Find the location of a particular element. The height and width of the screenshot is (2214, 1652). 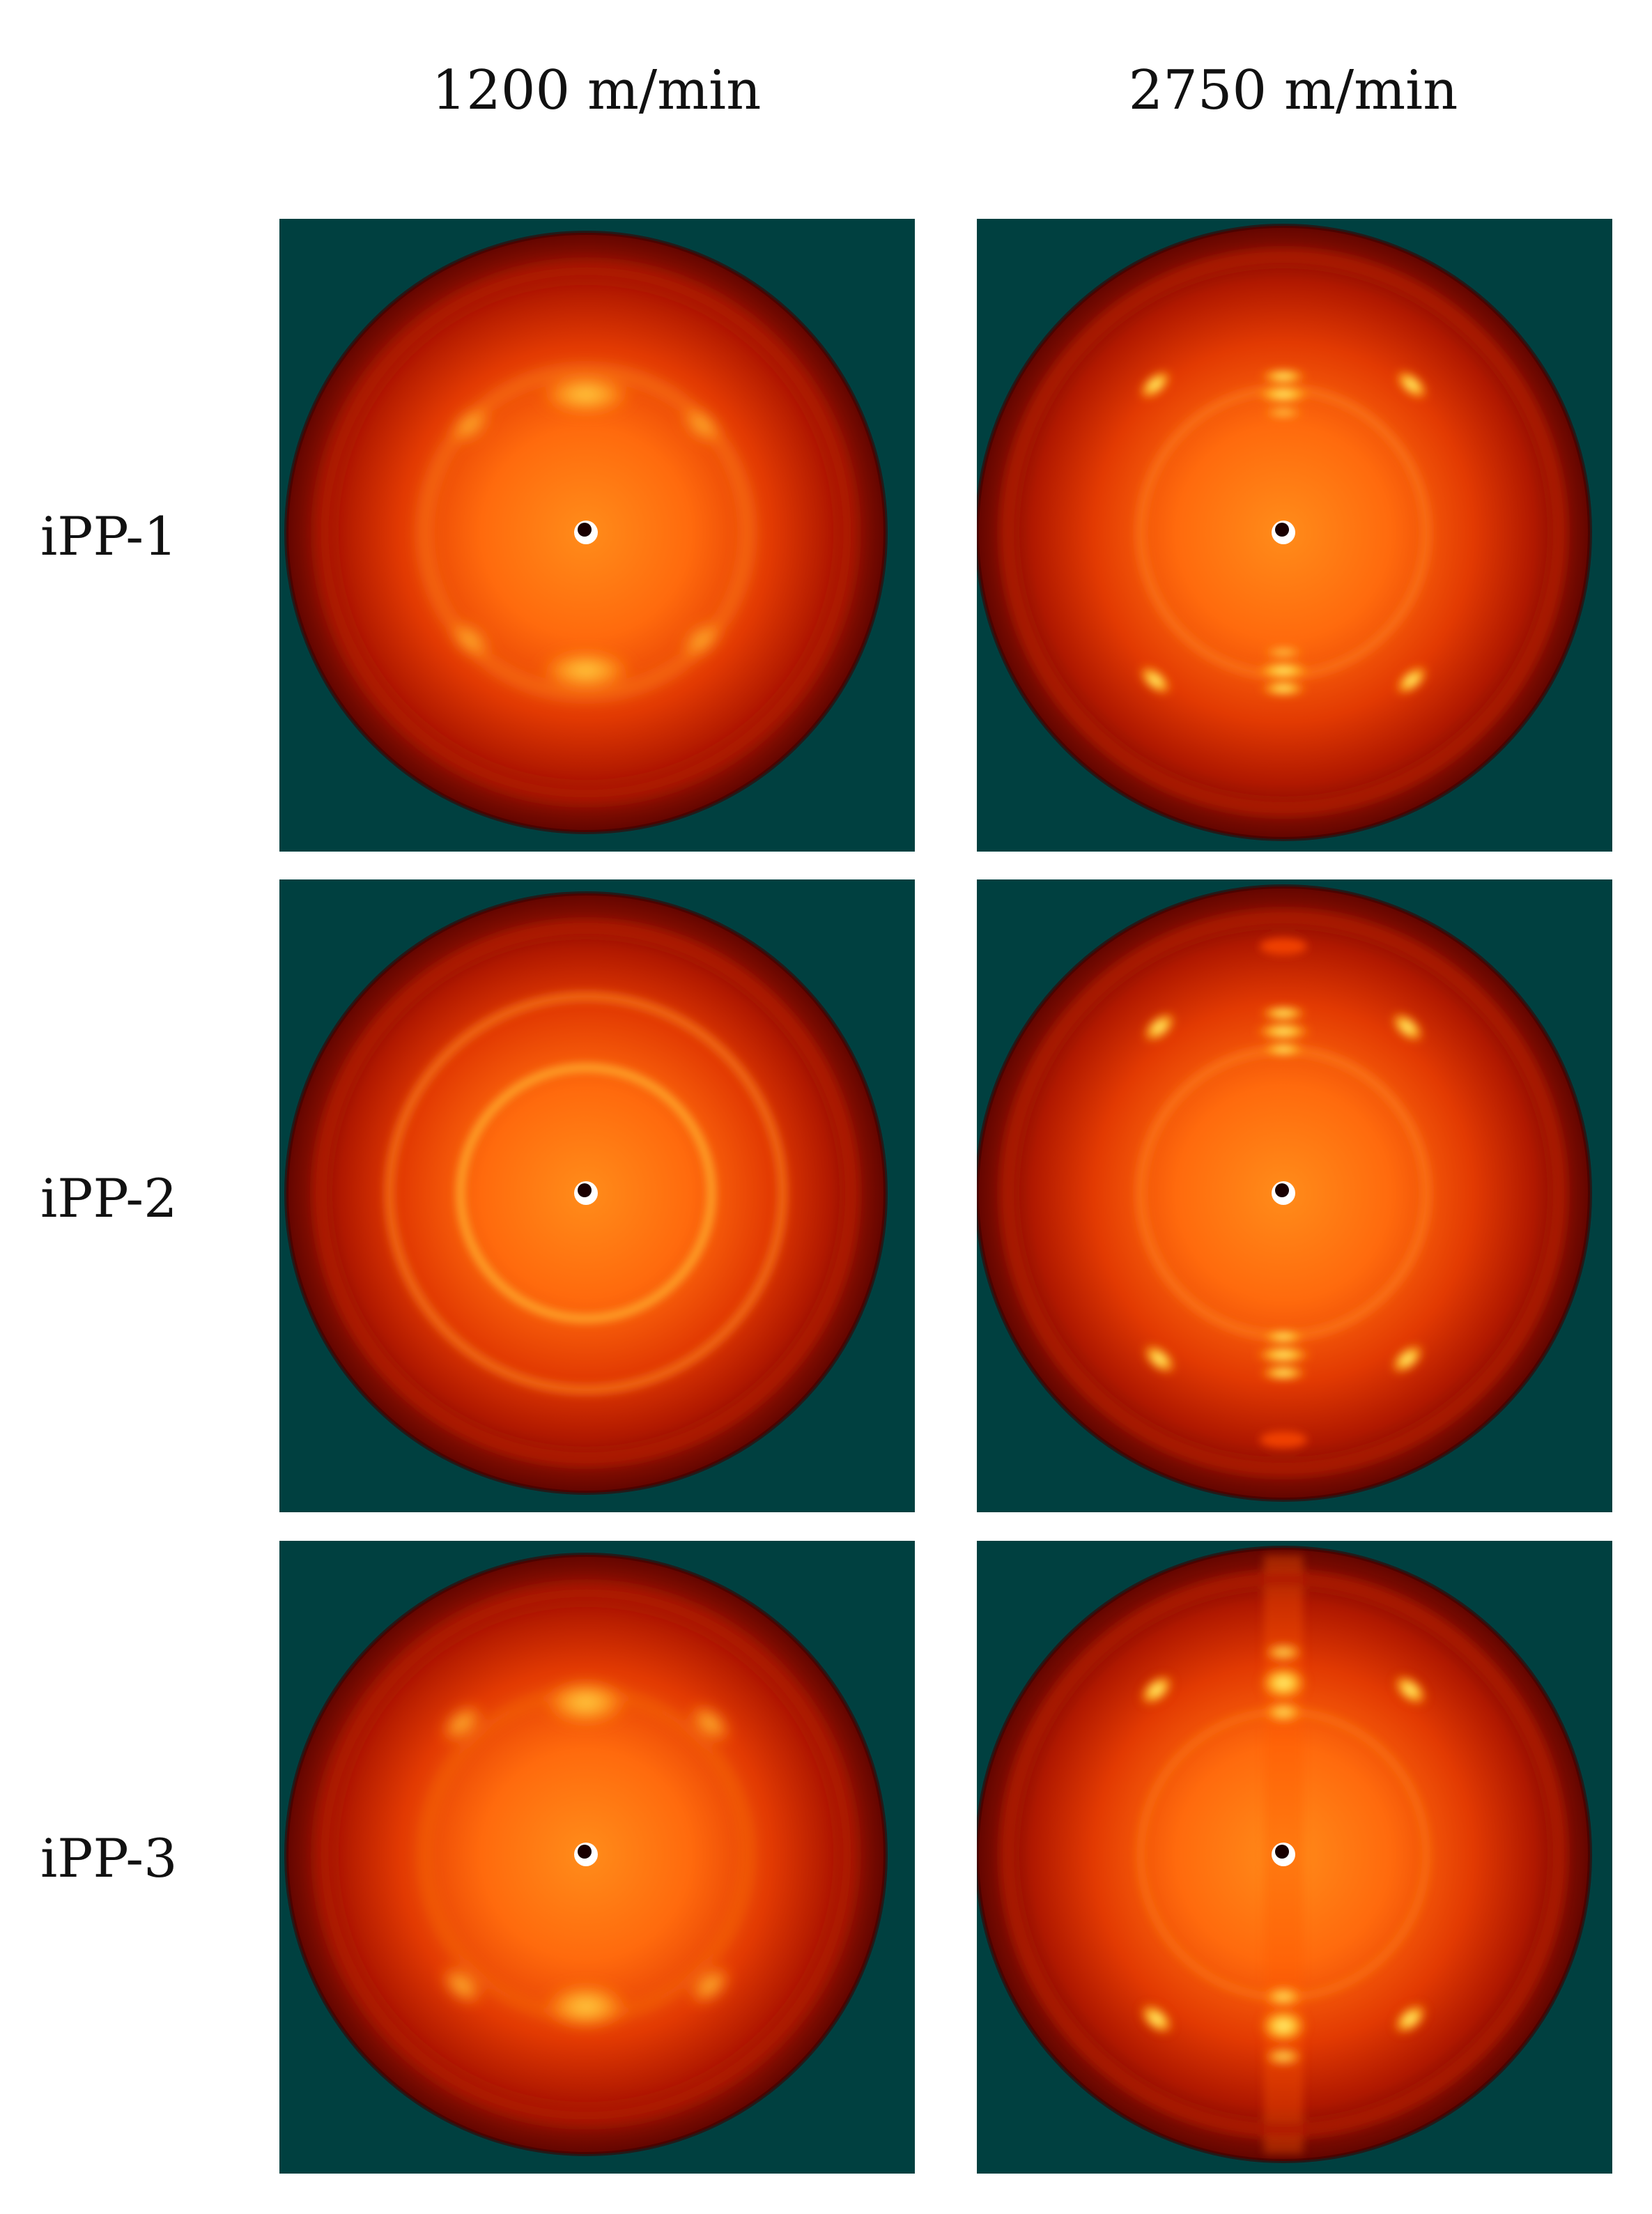

column-header-2750: 2750 m/min is located at coordinates (1293, 90).